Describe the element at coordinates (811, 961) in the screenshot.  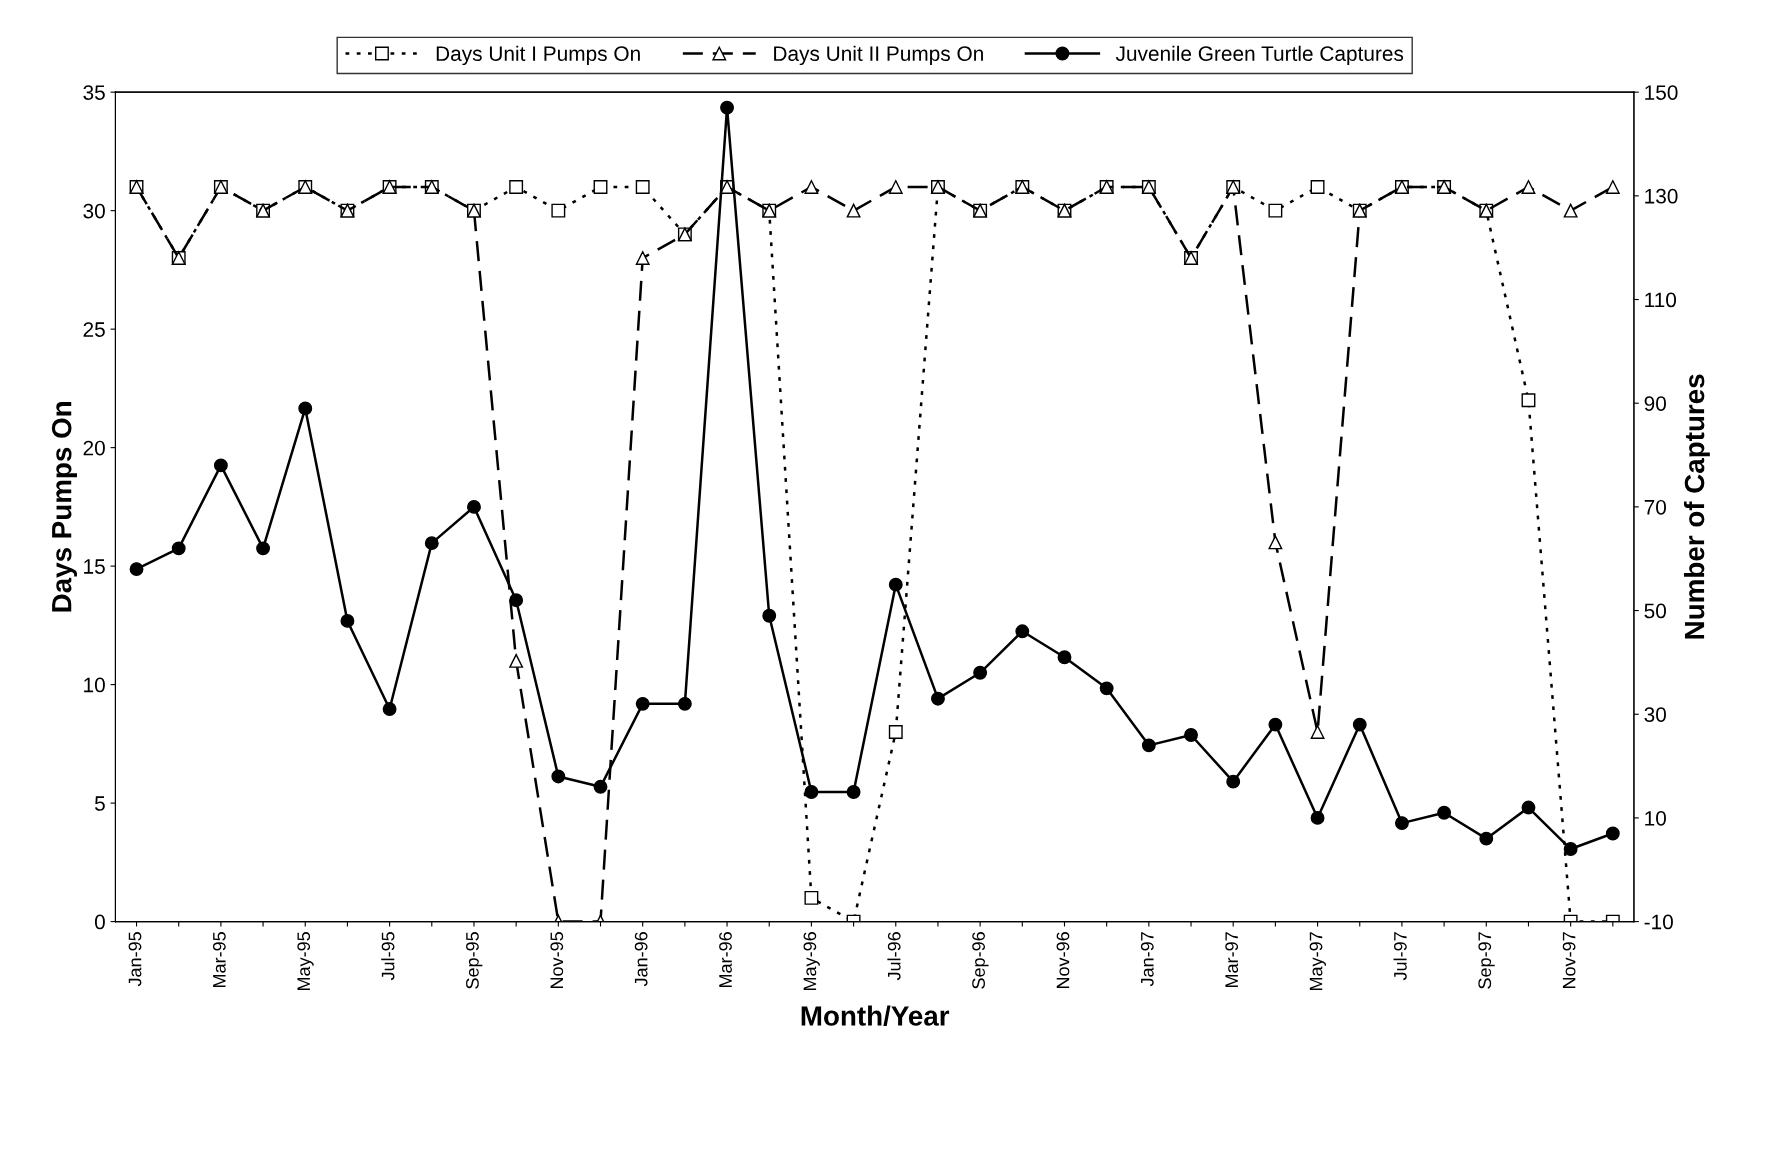
I see `x-tick-label: May-96` at that location.